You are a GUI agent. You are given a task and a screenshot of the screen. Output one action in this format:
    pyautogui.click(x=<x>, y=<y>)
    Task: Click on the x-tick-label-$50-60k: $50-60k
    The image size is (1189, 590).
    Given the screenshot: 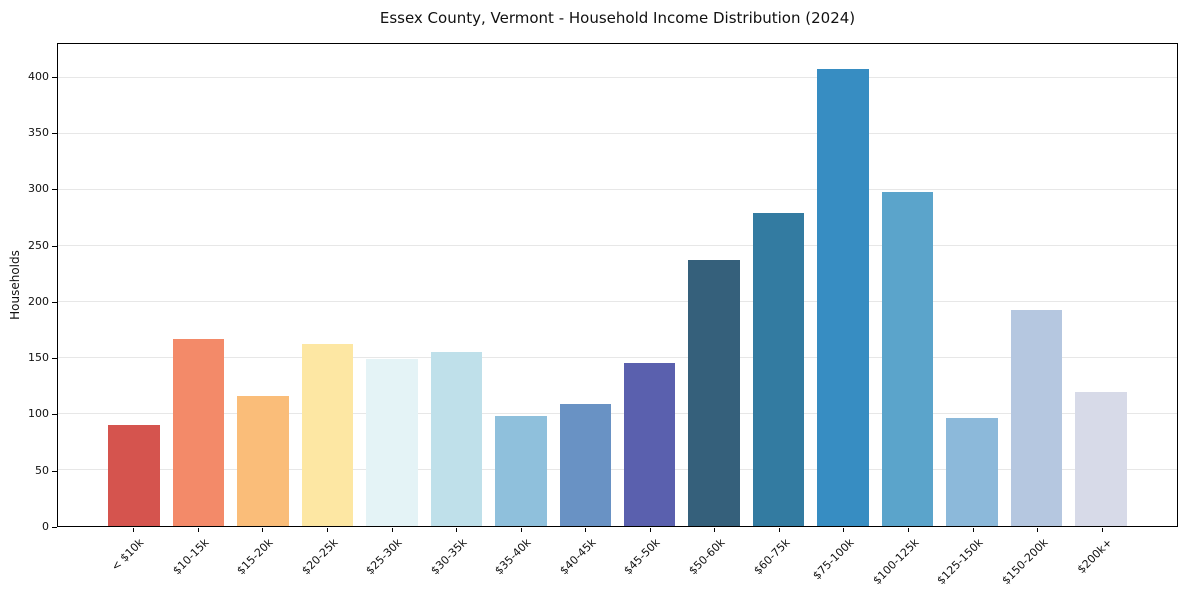 What is the action you would take?
    pyautogui.click(x=707, y=557)
    